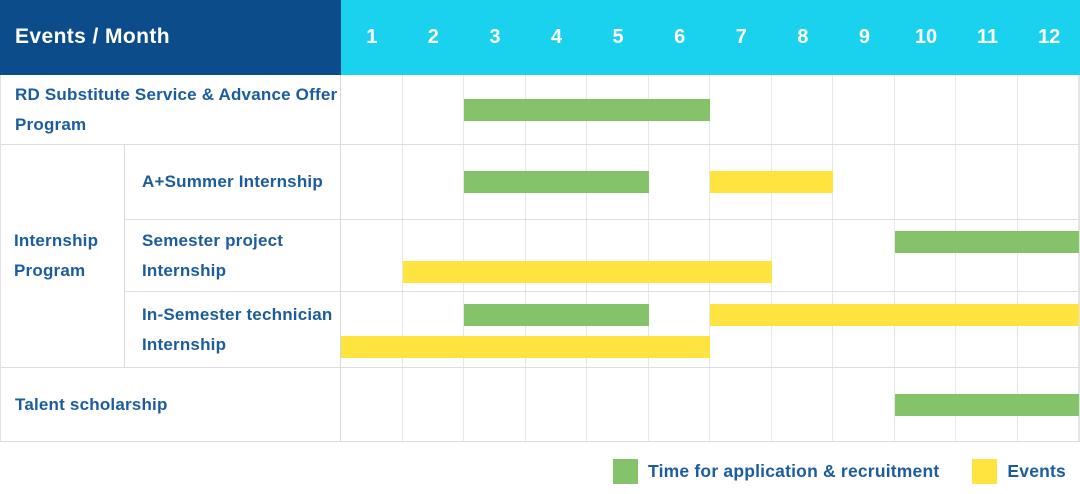  I want to click on gantt-track-semester-project, so click(710, 256).